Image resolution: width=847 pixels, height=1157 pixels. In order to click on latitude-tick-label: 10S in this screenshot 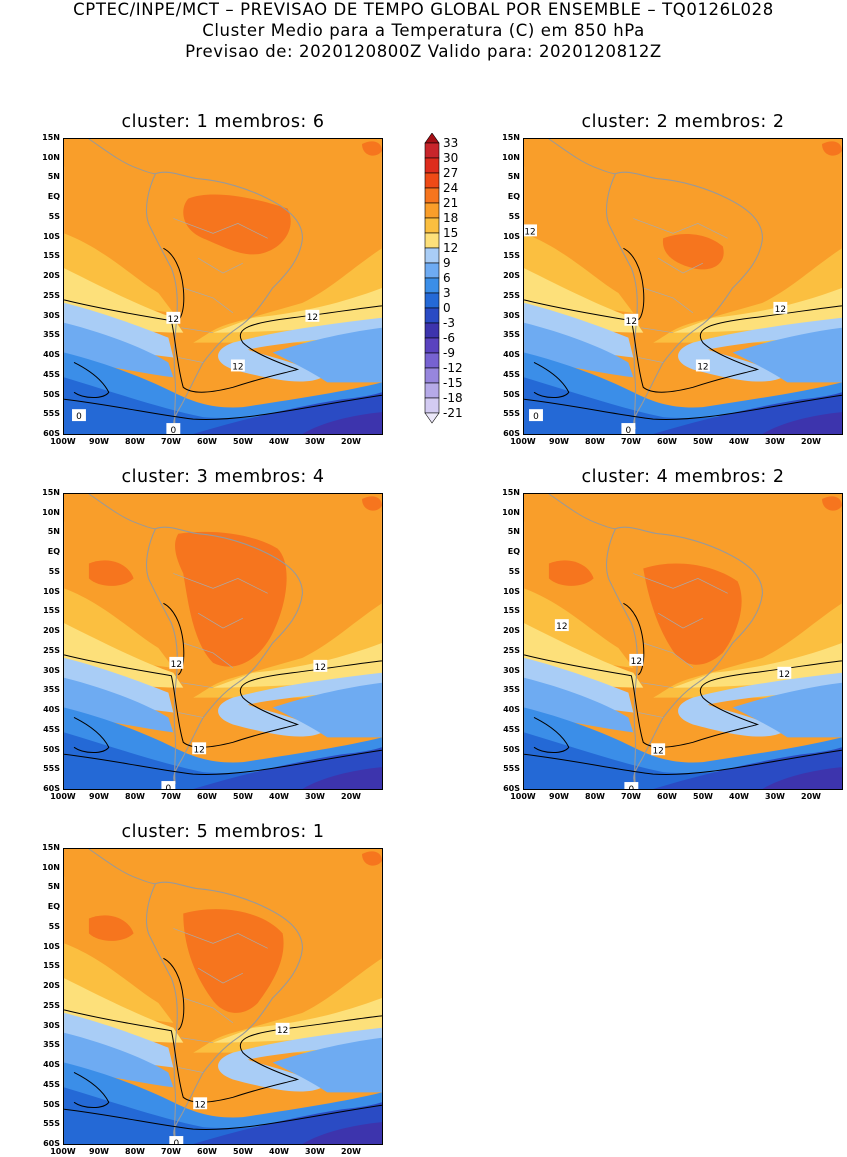, I will do `click(51, 946)`.